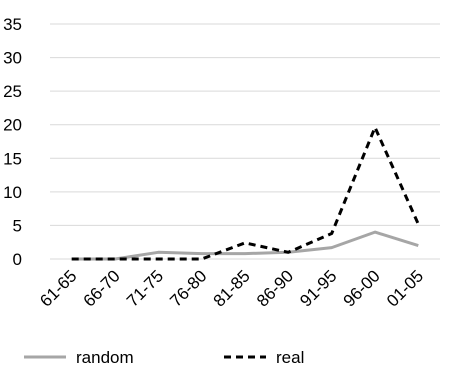 This screenshot has height=376, width=454. I want to click on y-tick-label: 10, so click(12, 192).